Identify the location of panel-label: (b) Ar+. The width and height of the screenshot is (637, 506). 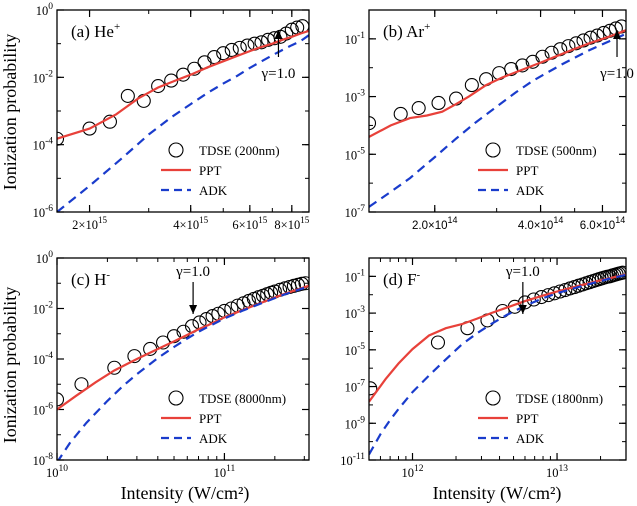
(406, 31).